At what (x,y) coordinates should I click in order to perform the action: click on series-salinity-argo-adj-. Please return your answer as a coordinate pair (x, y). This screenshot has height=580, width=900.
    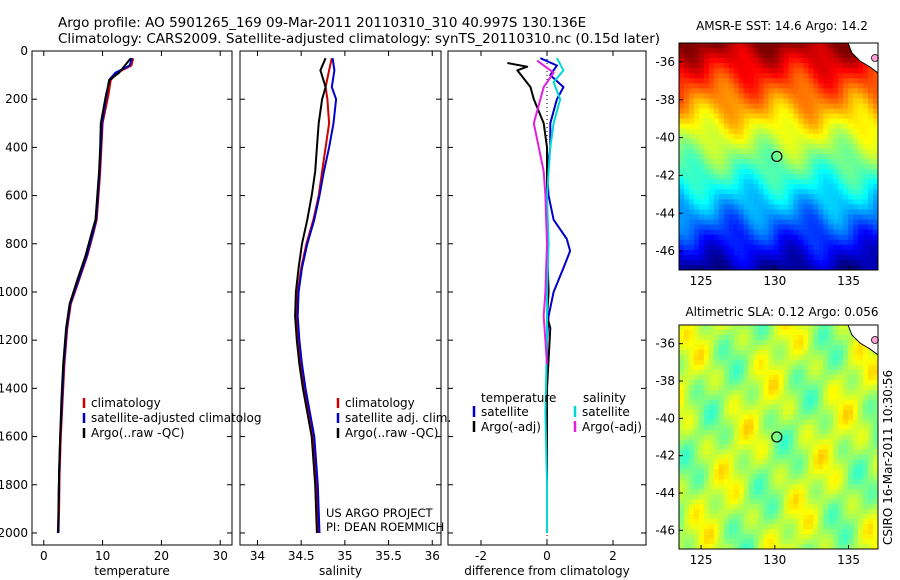
    Looking at the image, I should click on (543, 212).